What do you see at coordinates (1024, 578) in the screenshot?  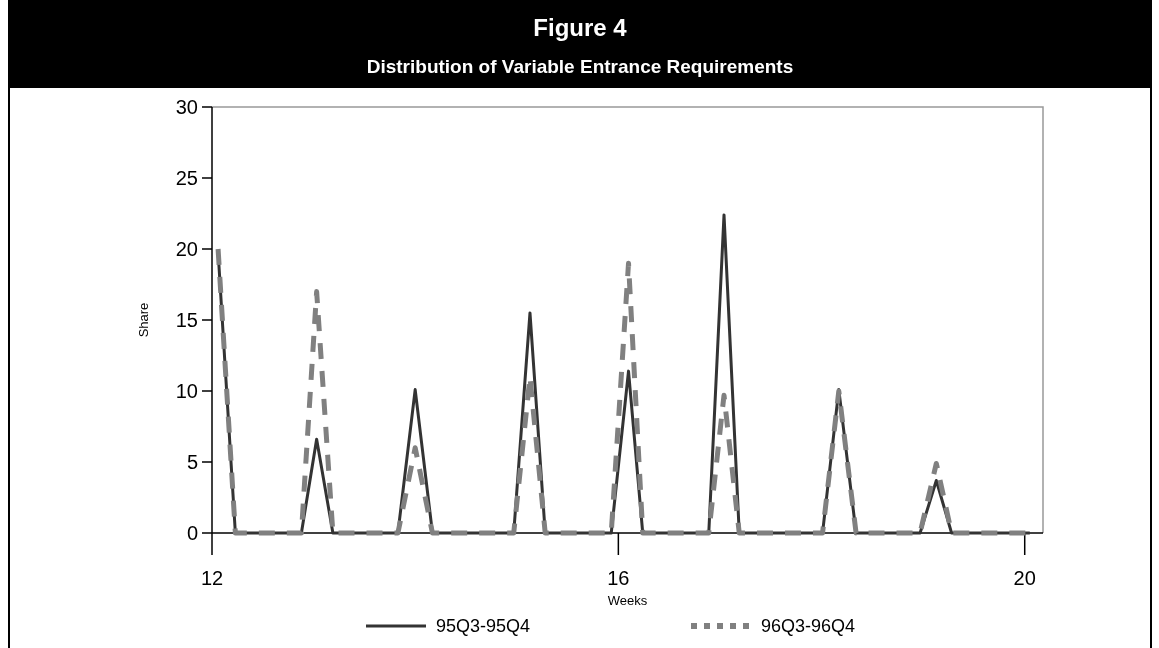 I see `x-tick-label: 20` at bounding box center [1024, 578].